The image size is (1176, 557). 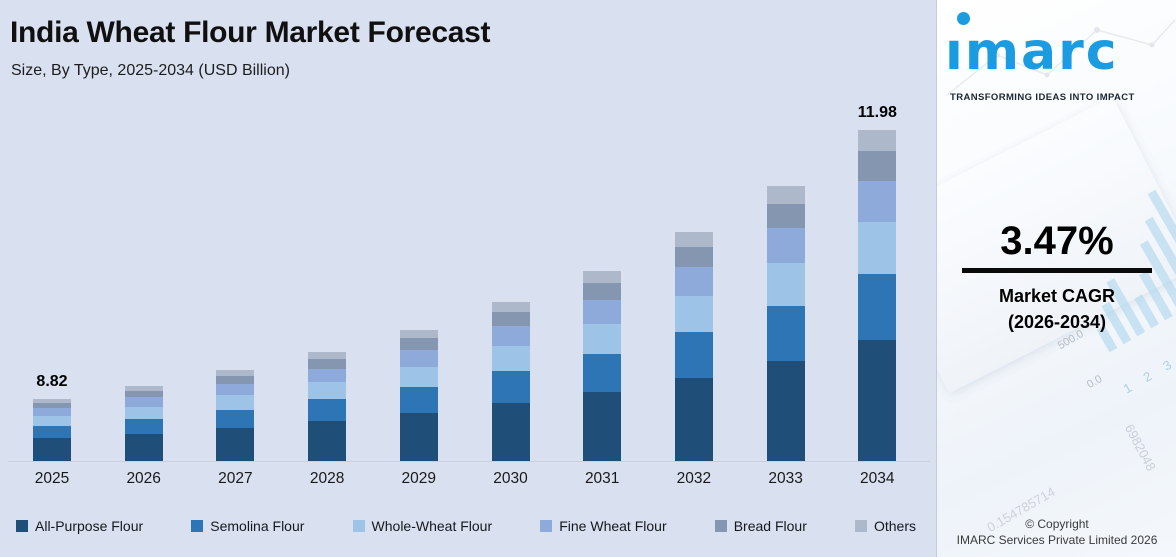 I want to click on bar-total-label-2034: 11.98, so click(x=877, y=112).